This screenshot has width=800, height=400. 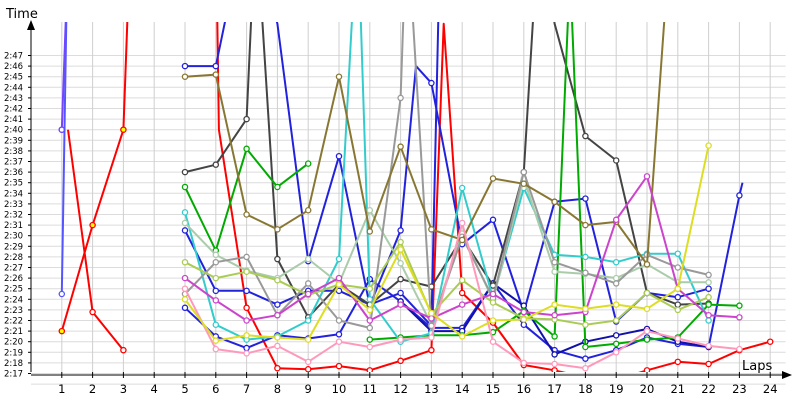 What do you see at coordinates (13, 343) in the screenshot?
I see `y-tick-label: 2:20` at bounding box center [13, 343].